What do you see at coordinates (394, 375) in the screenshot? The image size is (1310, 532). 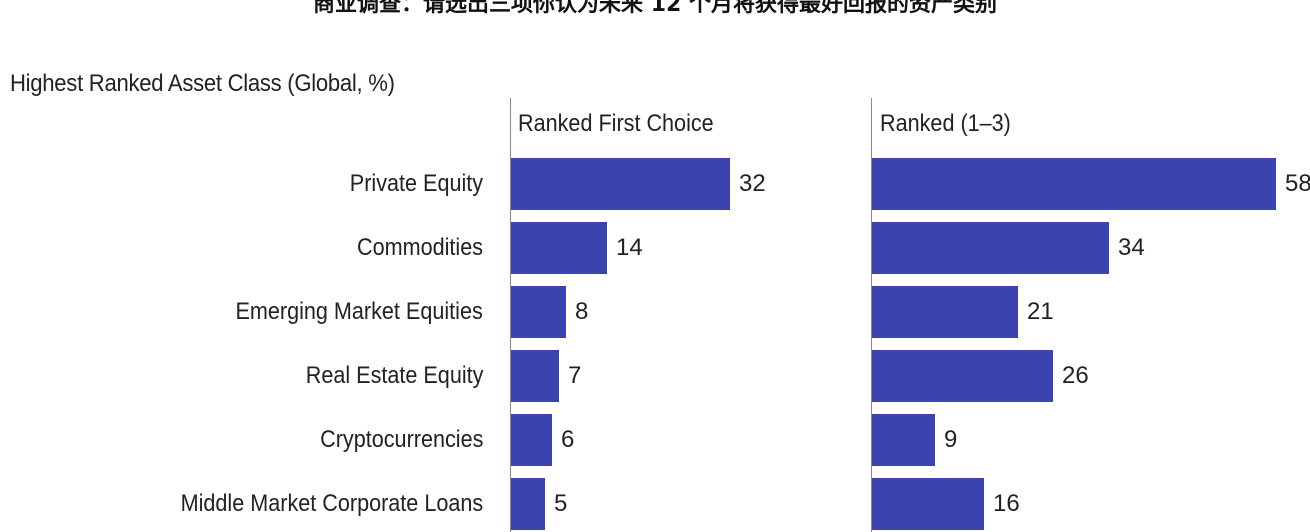 I see `category-label-real-estate-equity: Real Estate Equity` at bounding box center [394, 375].